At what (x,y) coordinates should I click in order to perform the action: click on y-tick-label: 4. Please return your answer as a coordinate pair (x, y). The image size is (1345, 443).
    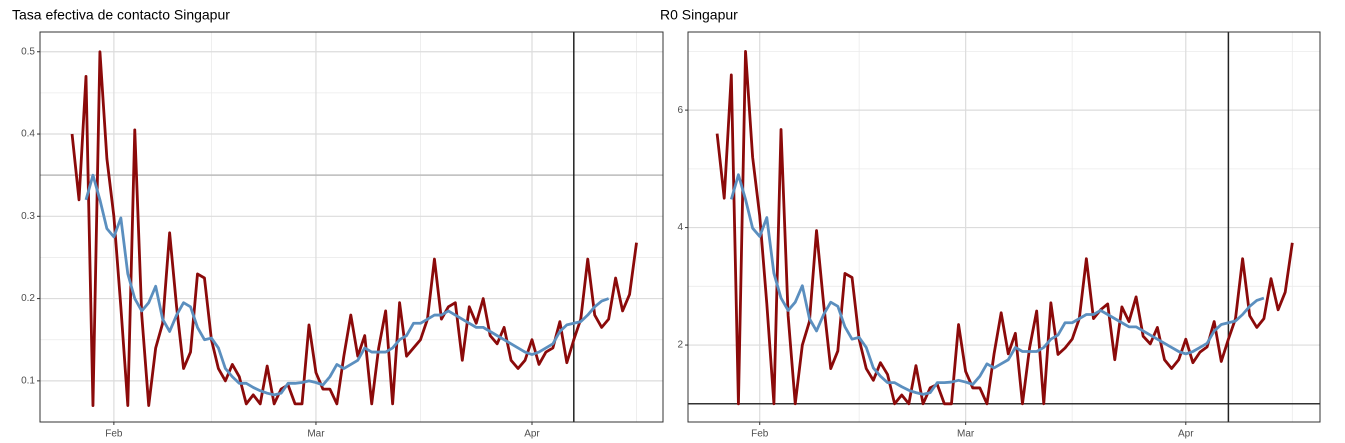
    Looking at the image, I should click on (680, 227).